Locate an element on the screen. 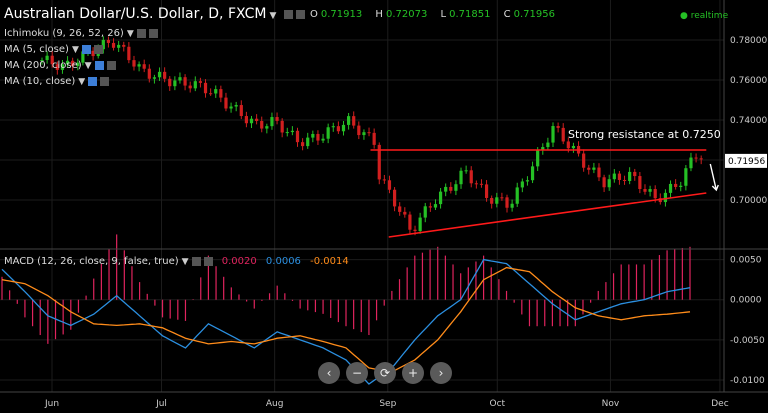 The height and width of the screenshot is (413, 768). zoom-out-button: − is located at coordinates (357, 373).